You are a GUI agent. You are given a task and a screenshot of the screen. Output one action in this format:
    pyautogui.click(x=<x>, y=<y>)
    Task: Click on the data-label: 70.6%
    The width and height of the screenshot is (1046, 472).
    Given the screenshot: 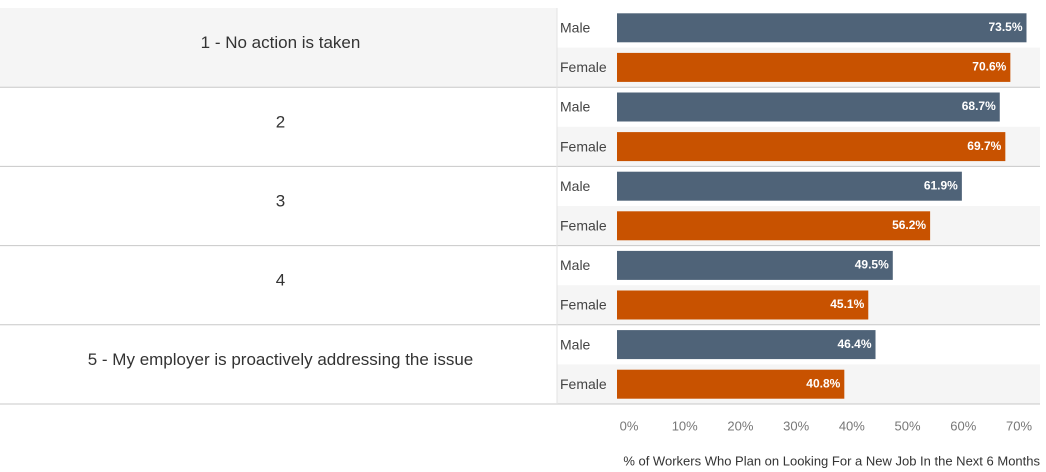 What is the action you would take?
    pyautogui.click(x=989, y=67)
    